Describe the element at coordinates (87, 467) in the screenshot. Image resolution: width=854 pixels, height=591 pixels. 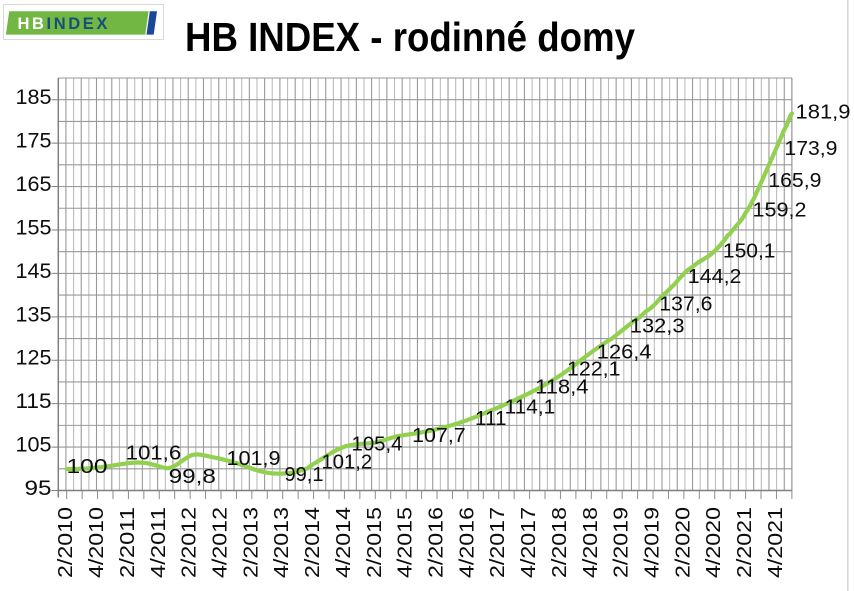
I see `svg-text: 100` at that location.